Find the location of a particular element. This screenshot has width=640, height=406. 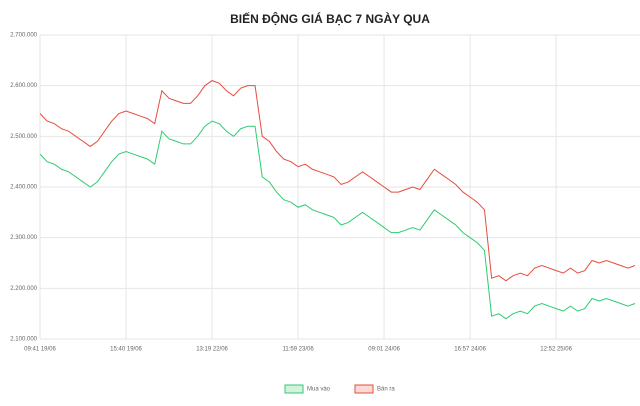

legend-item: Mua vào is located at coordinates (307, 389).